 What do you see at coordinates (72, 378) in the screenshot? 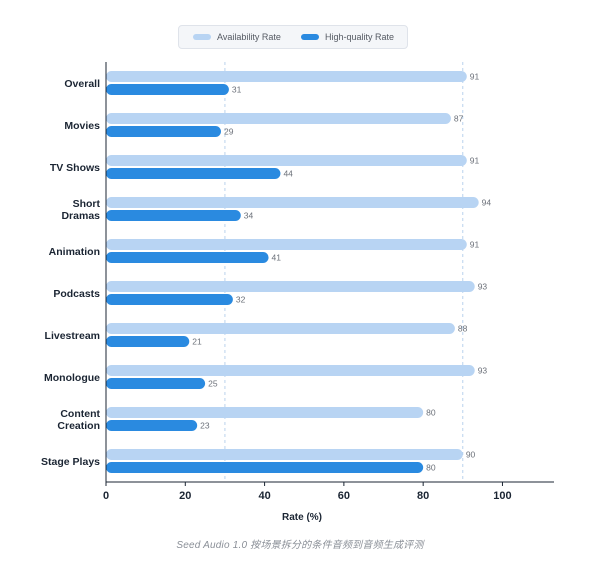
I see `category-label: Monologue` at bounding box center [72, 378].